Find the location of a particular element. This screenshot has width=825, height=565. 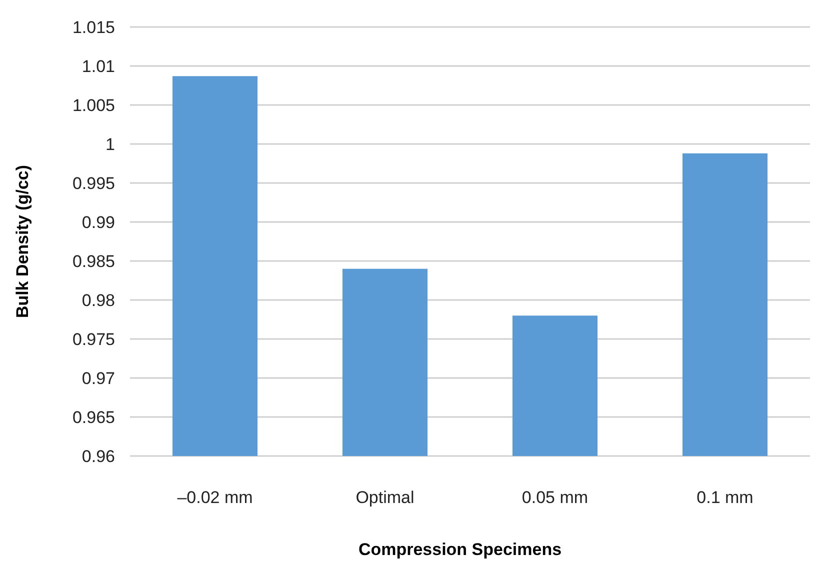

y-axis-title: Bulk Density (g/cc) is located at coordinates (22, 241).